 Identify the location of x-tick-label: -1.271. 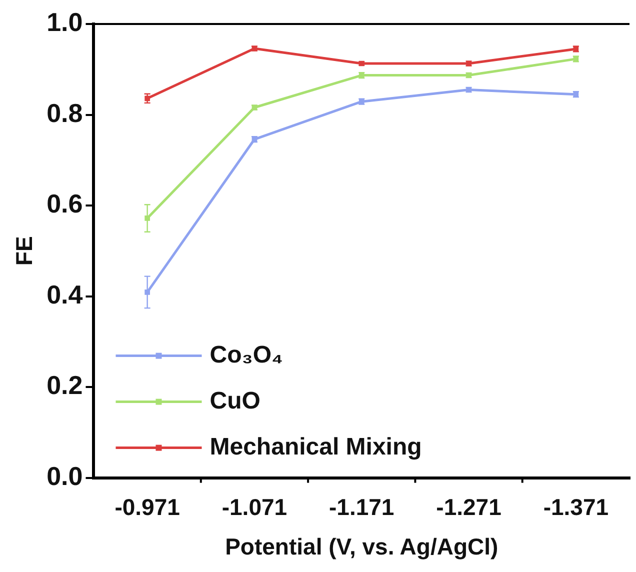
(469, 507).